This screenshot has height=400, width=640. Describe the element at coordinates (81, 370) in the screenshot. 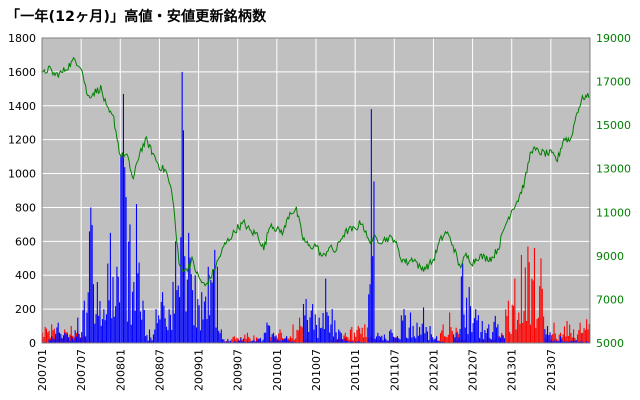

I see `x-axis-tick-label: 200707` at that location.